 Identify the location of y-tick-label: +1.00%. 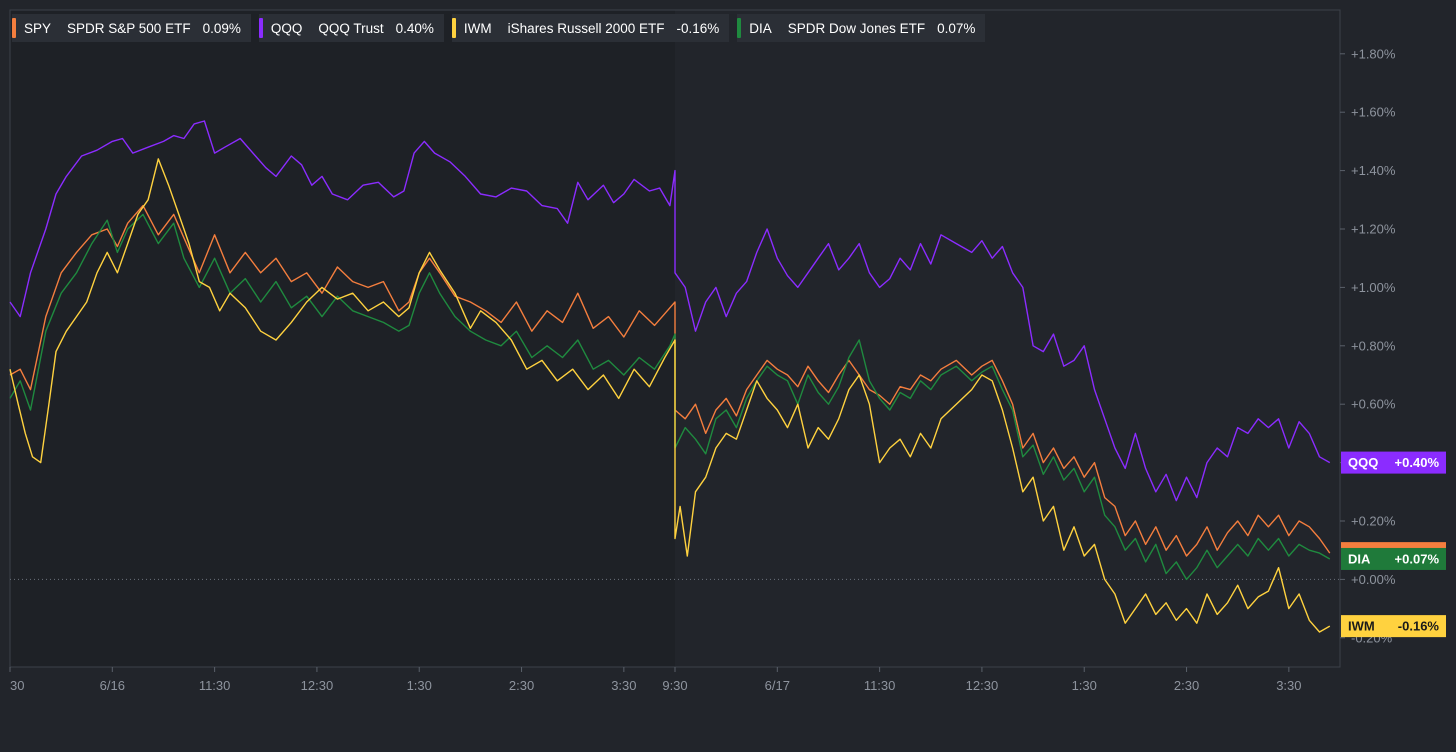
(1373, 287).